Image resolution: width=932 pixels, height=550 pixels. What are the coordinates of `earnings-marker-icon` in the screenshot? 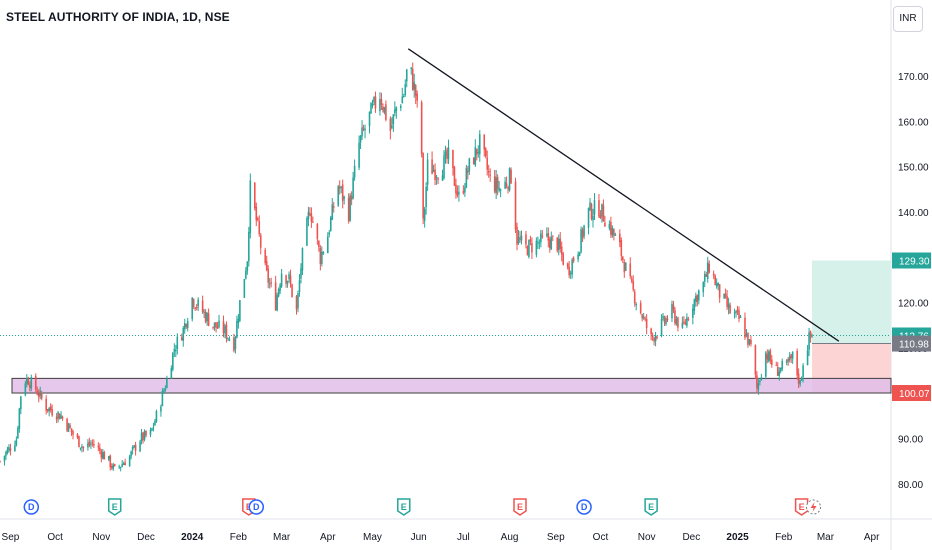 It's located at (801, 507).